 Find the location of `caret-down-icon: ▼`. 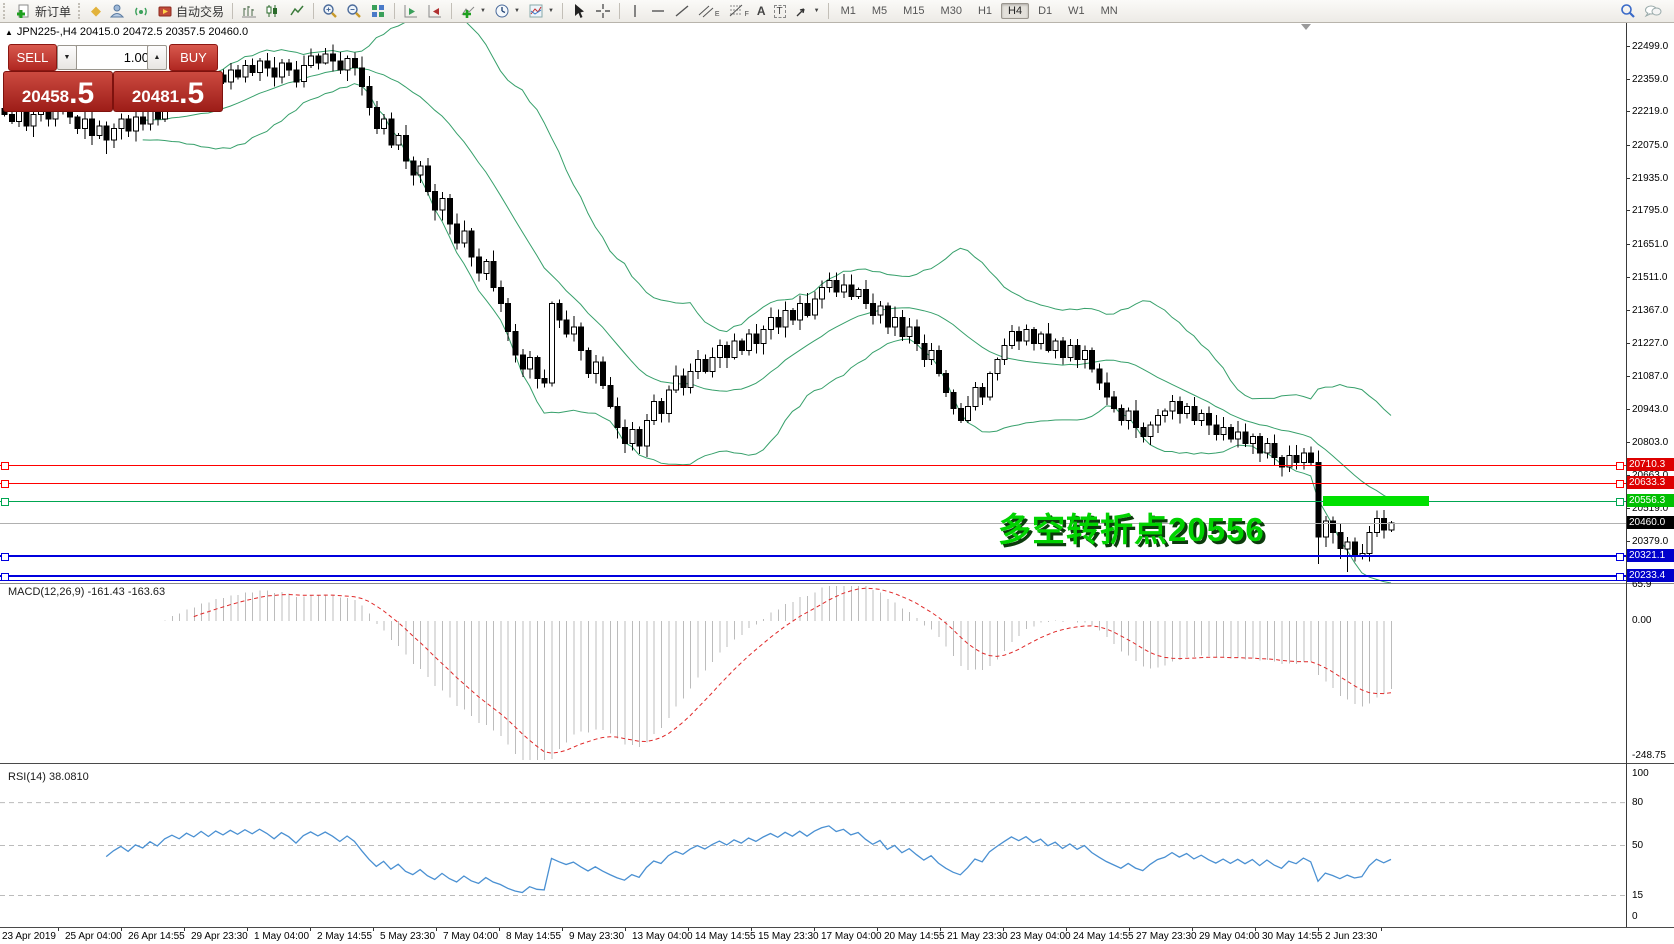

caret-down-icon: ▼ is located at coordinates (483, 11).